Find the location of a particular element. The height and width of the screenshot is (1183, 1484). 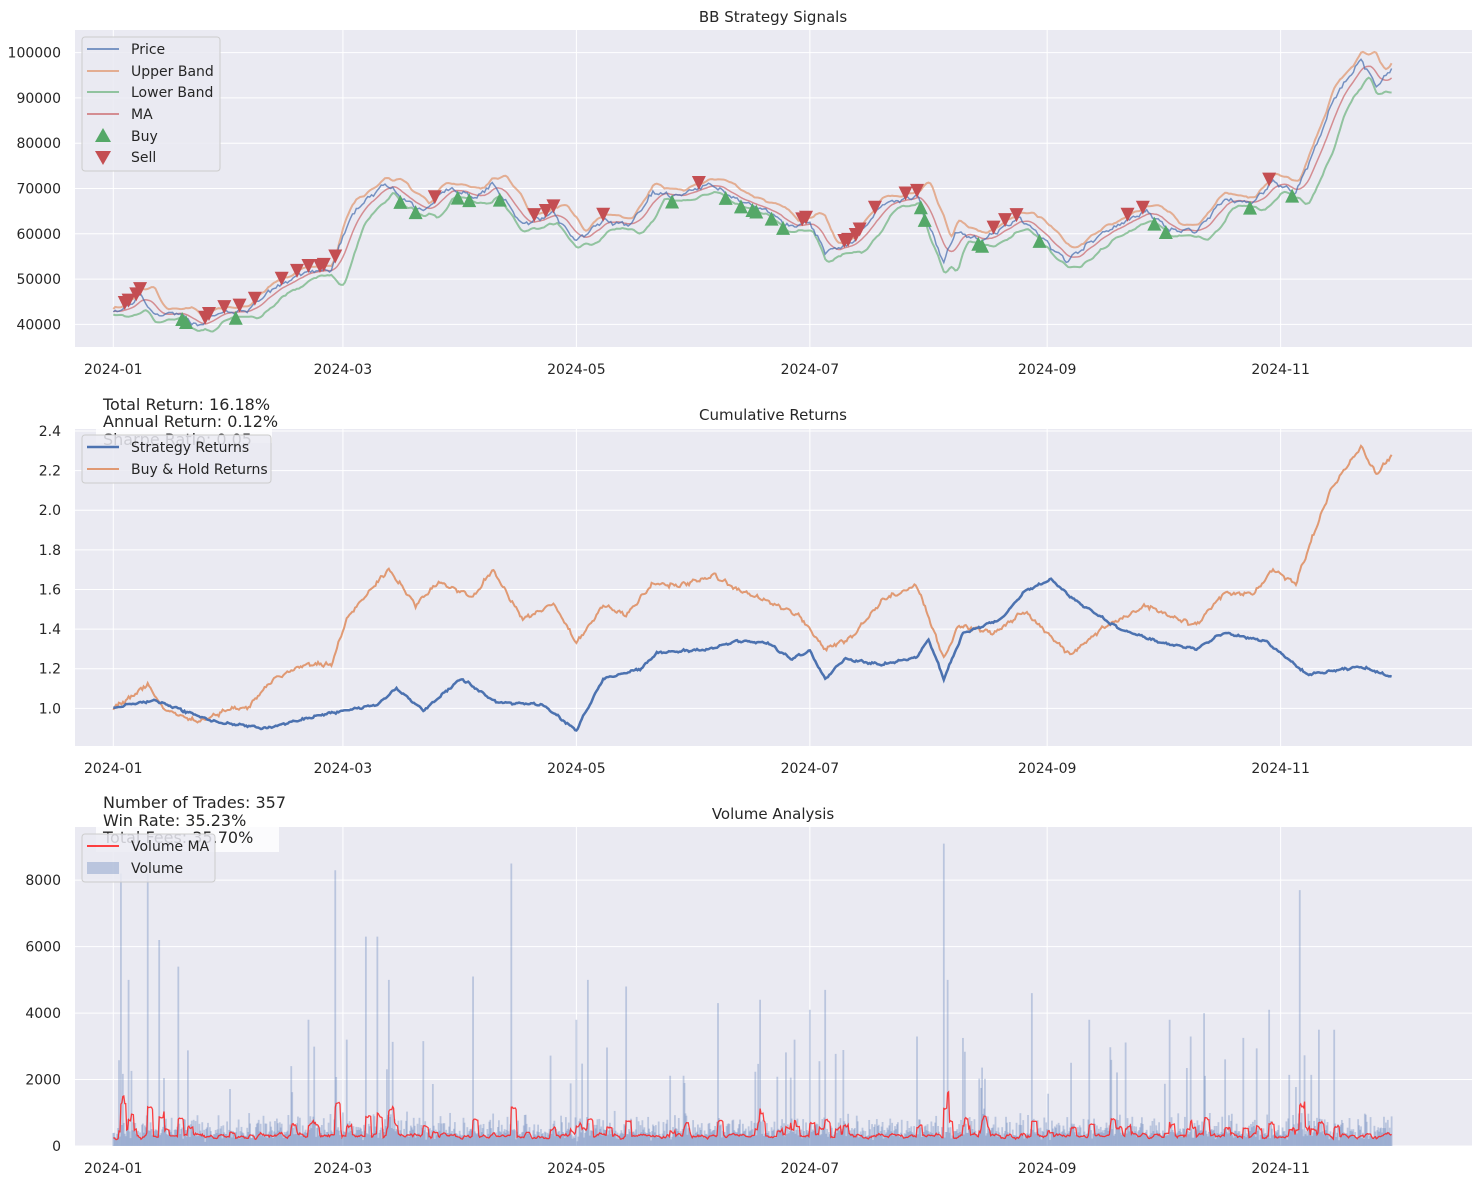

y-tick-label: 8000 is located at coordinates (43, 881).